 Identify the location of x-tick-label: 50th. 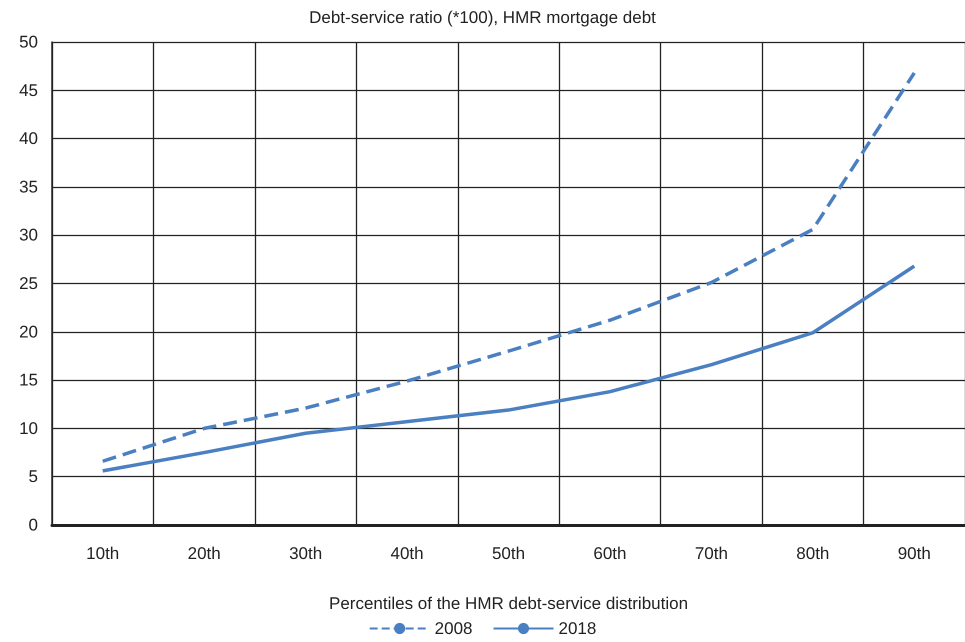
(509, 553).